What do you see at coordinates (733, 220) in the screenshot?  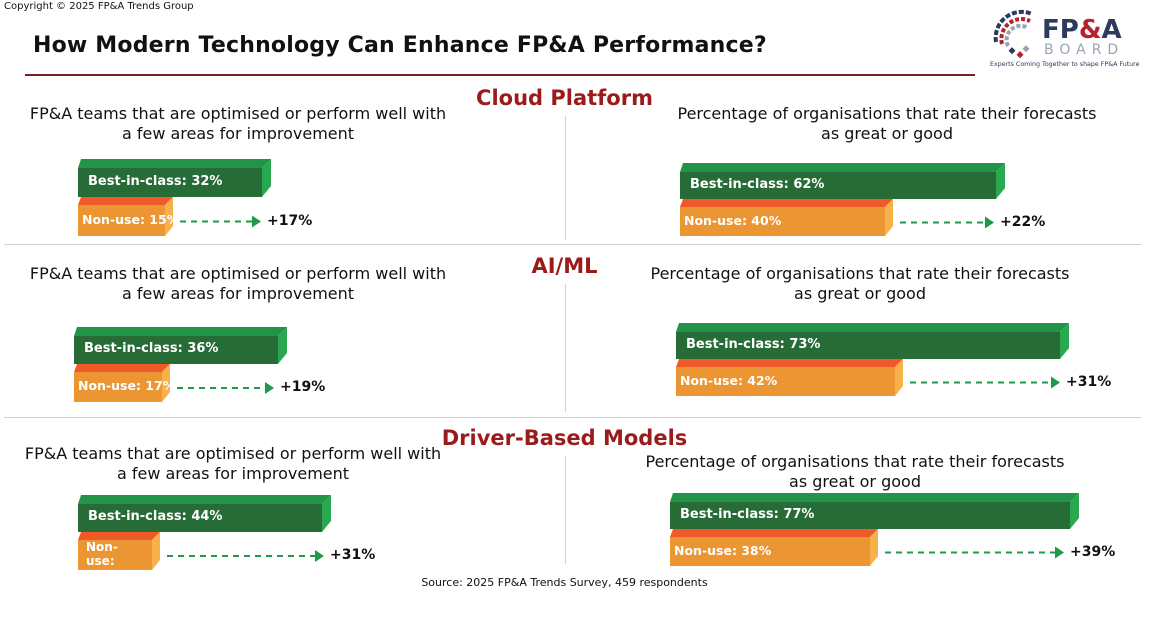 I see `non-use-label: Non-use: 40%` at bounding box center [733, 220].